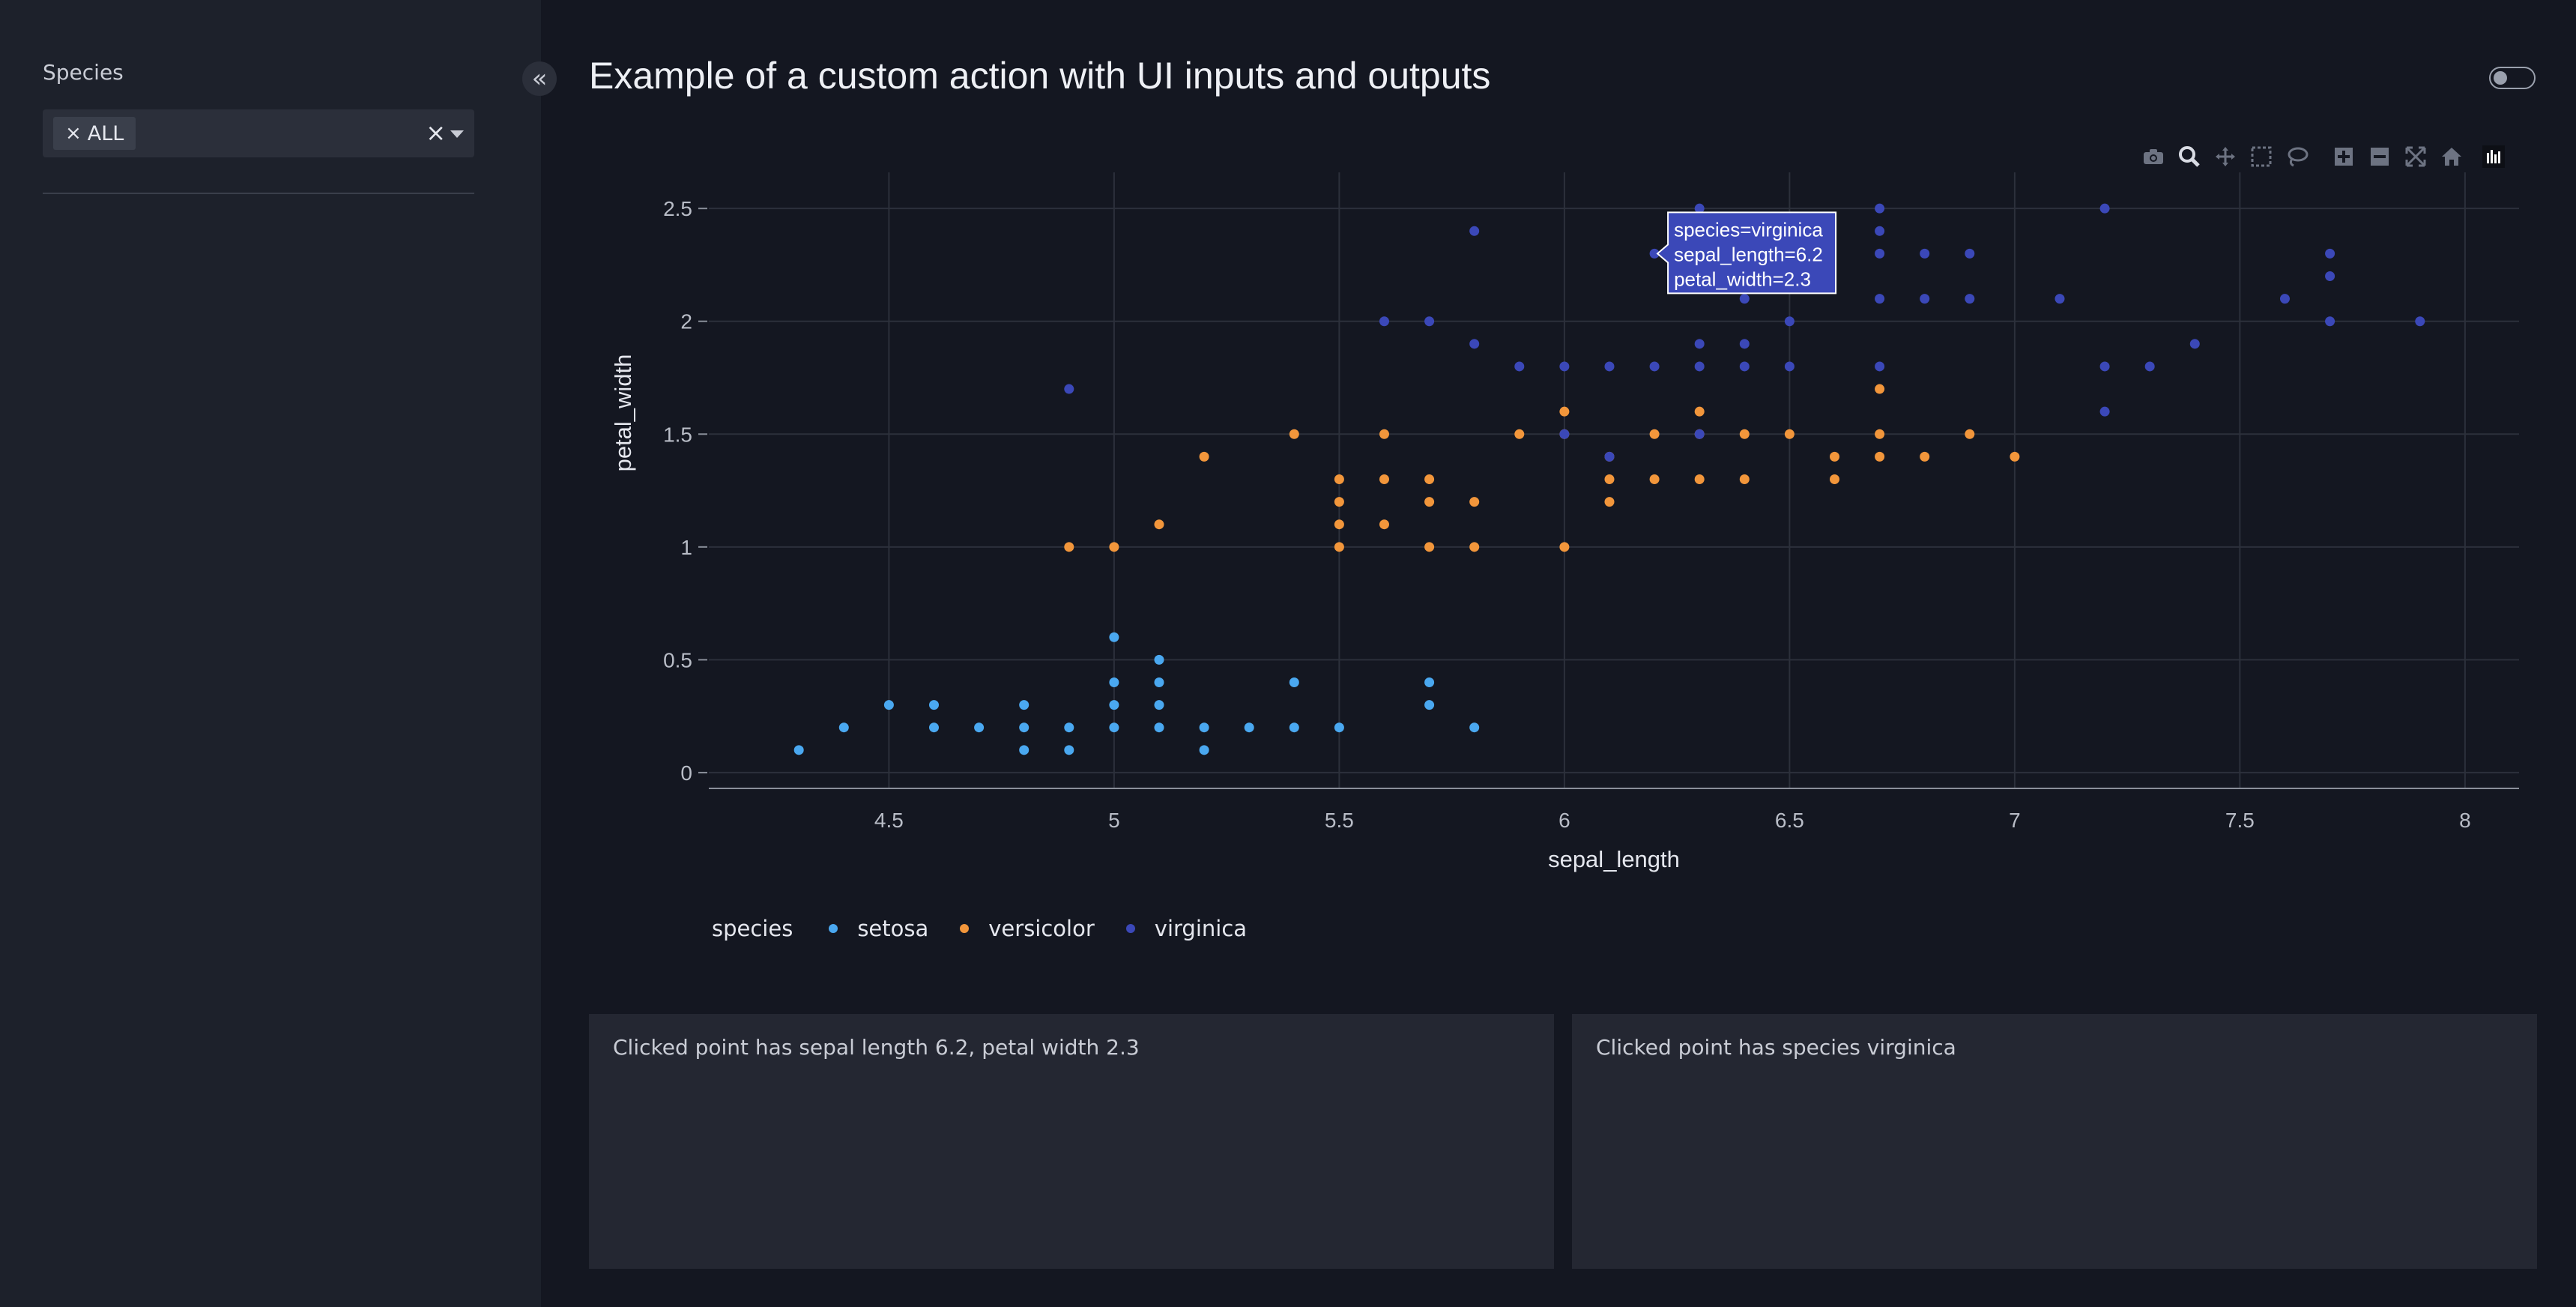 The width and height of the screenshot is (2576, 1307). Describe the element at coordinates (457, 134) in the screenshot. I see `chevron-down-icon` at that location.